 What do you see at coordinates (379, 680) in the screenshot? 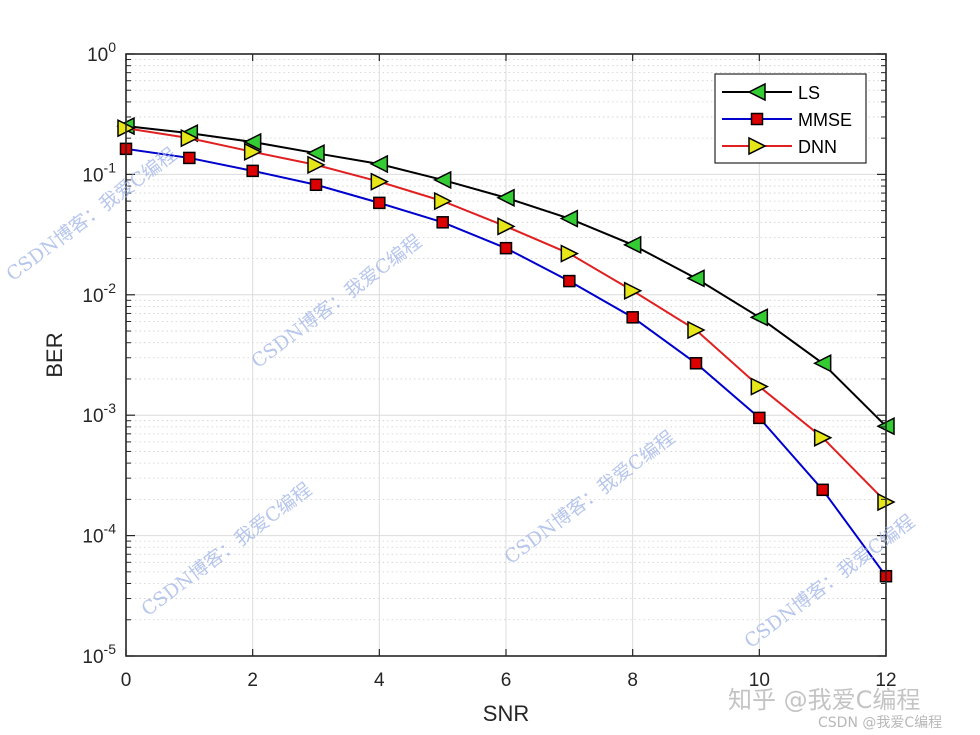
I see `x-tick-label: 4` at bounding box center [379, 680].